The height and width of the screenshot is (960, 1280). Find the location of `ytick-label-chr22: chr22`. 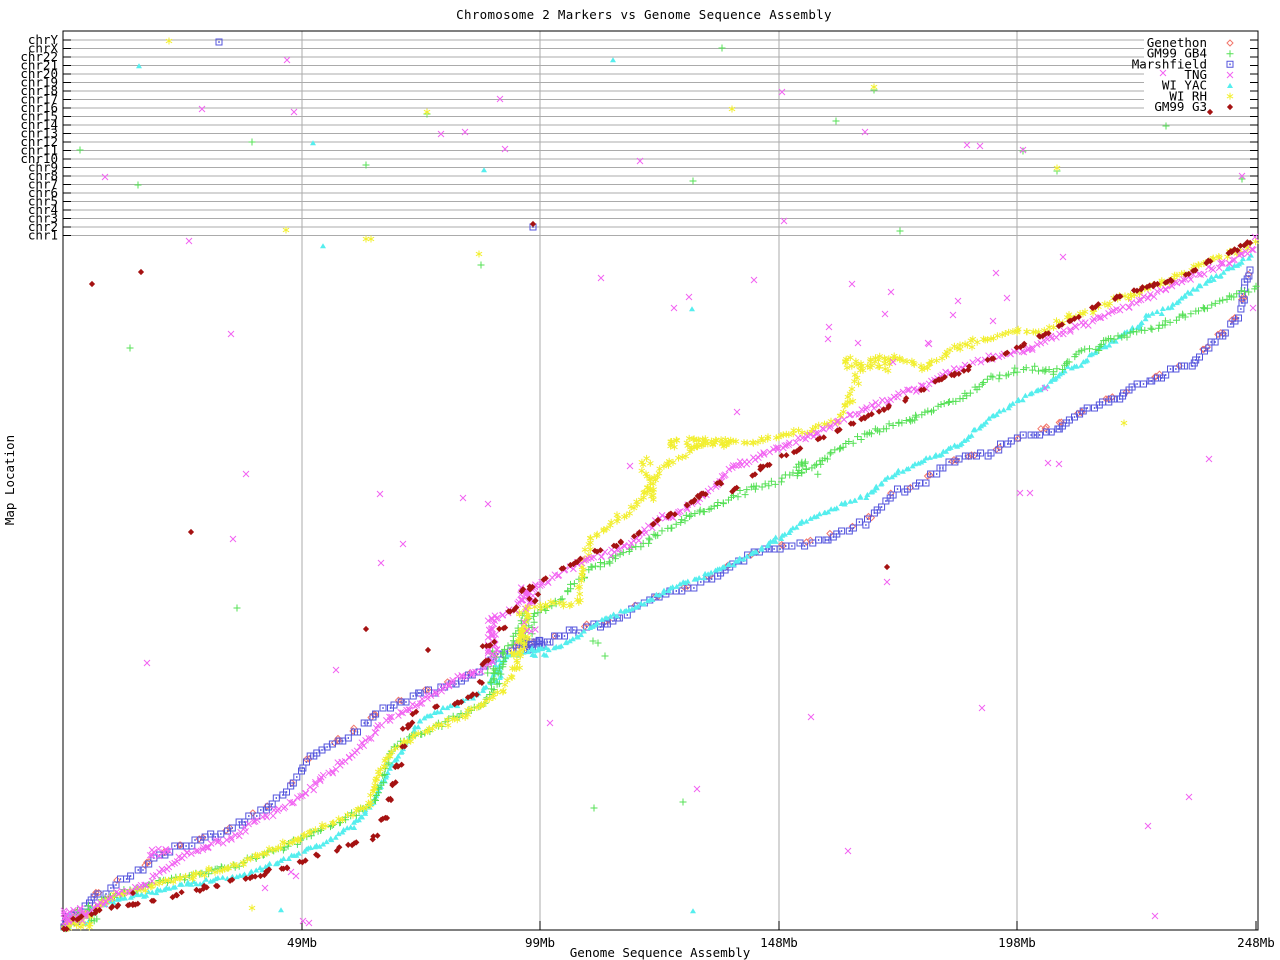

ytick-label-chr22: chr22 is located at coordinates (39, 56).